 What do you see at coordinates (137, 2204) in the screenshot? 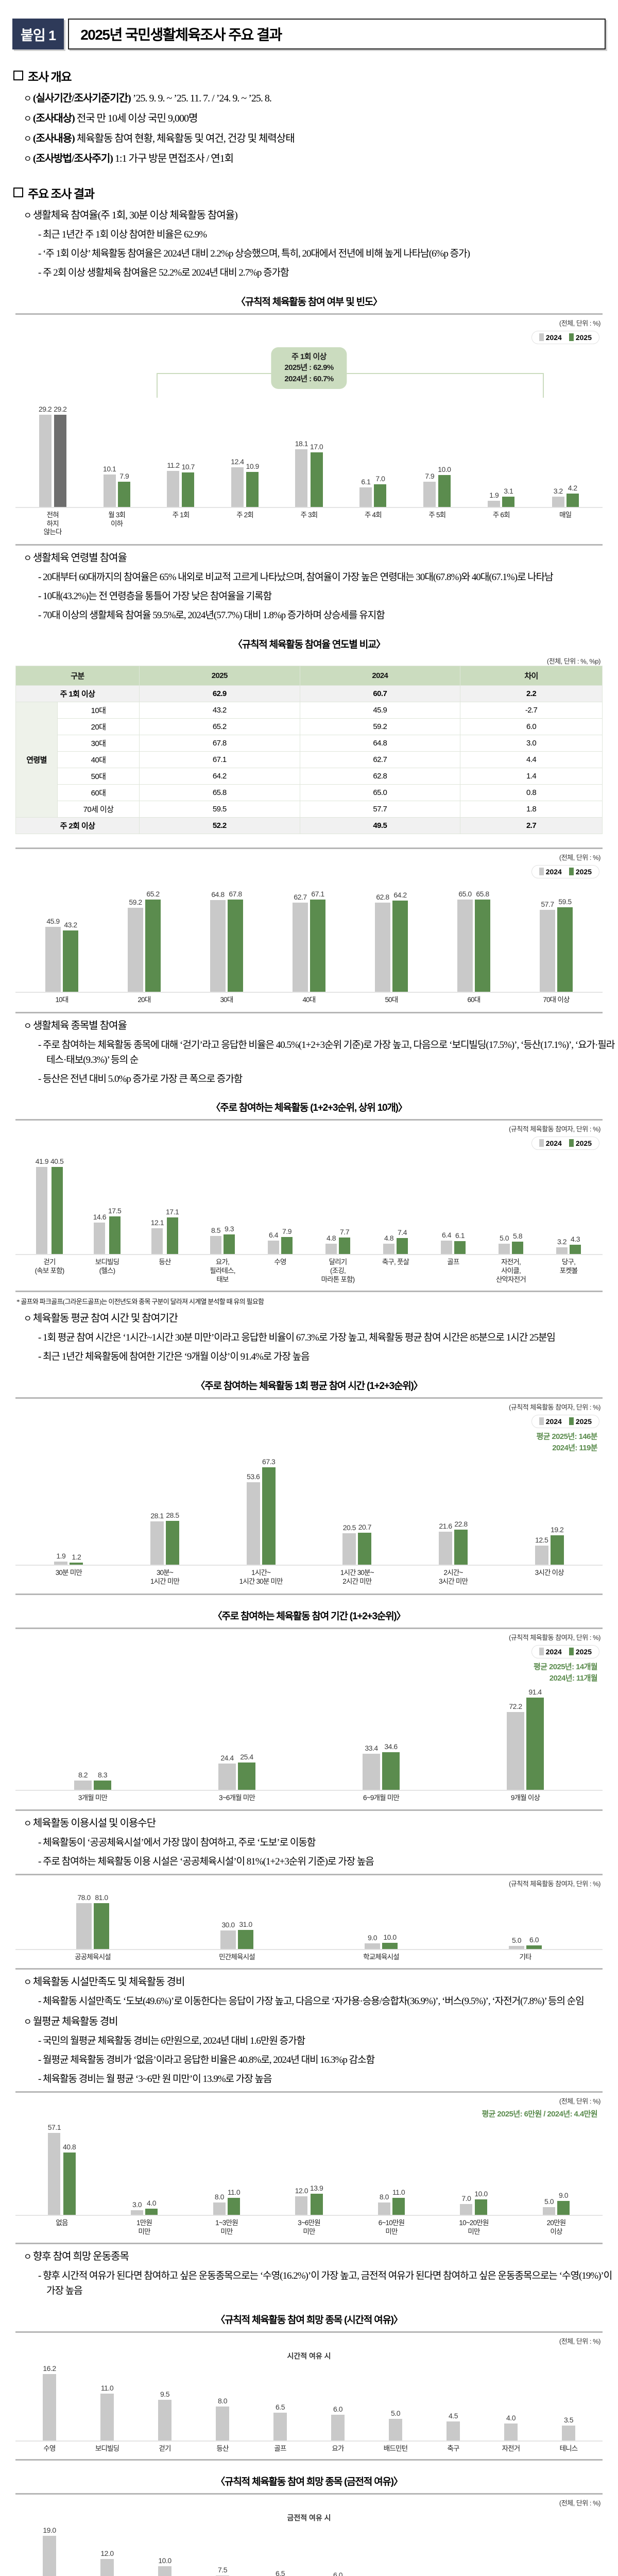
I see `bar-value: 3.0` at bounding box center [137, 2204].